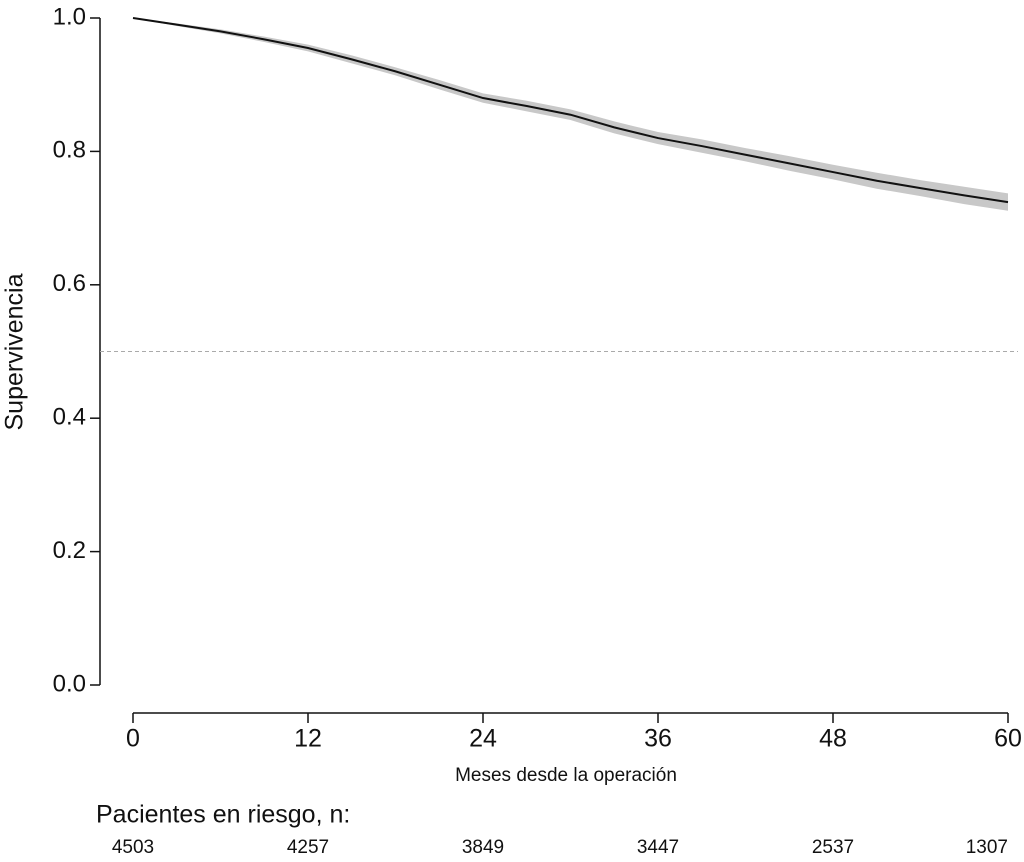 This screenshot has height=862, width=1024. Describe the element at coordinates (483, 739) in the screenshot. I see `x-tick-label: 24` at that location.